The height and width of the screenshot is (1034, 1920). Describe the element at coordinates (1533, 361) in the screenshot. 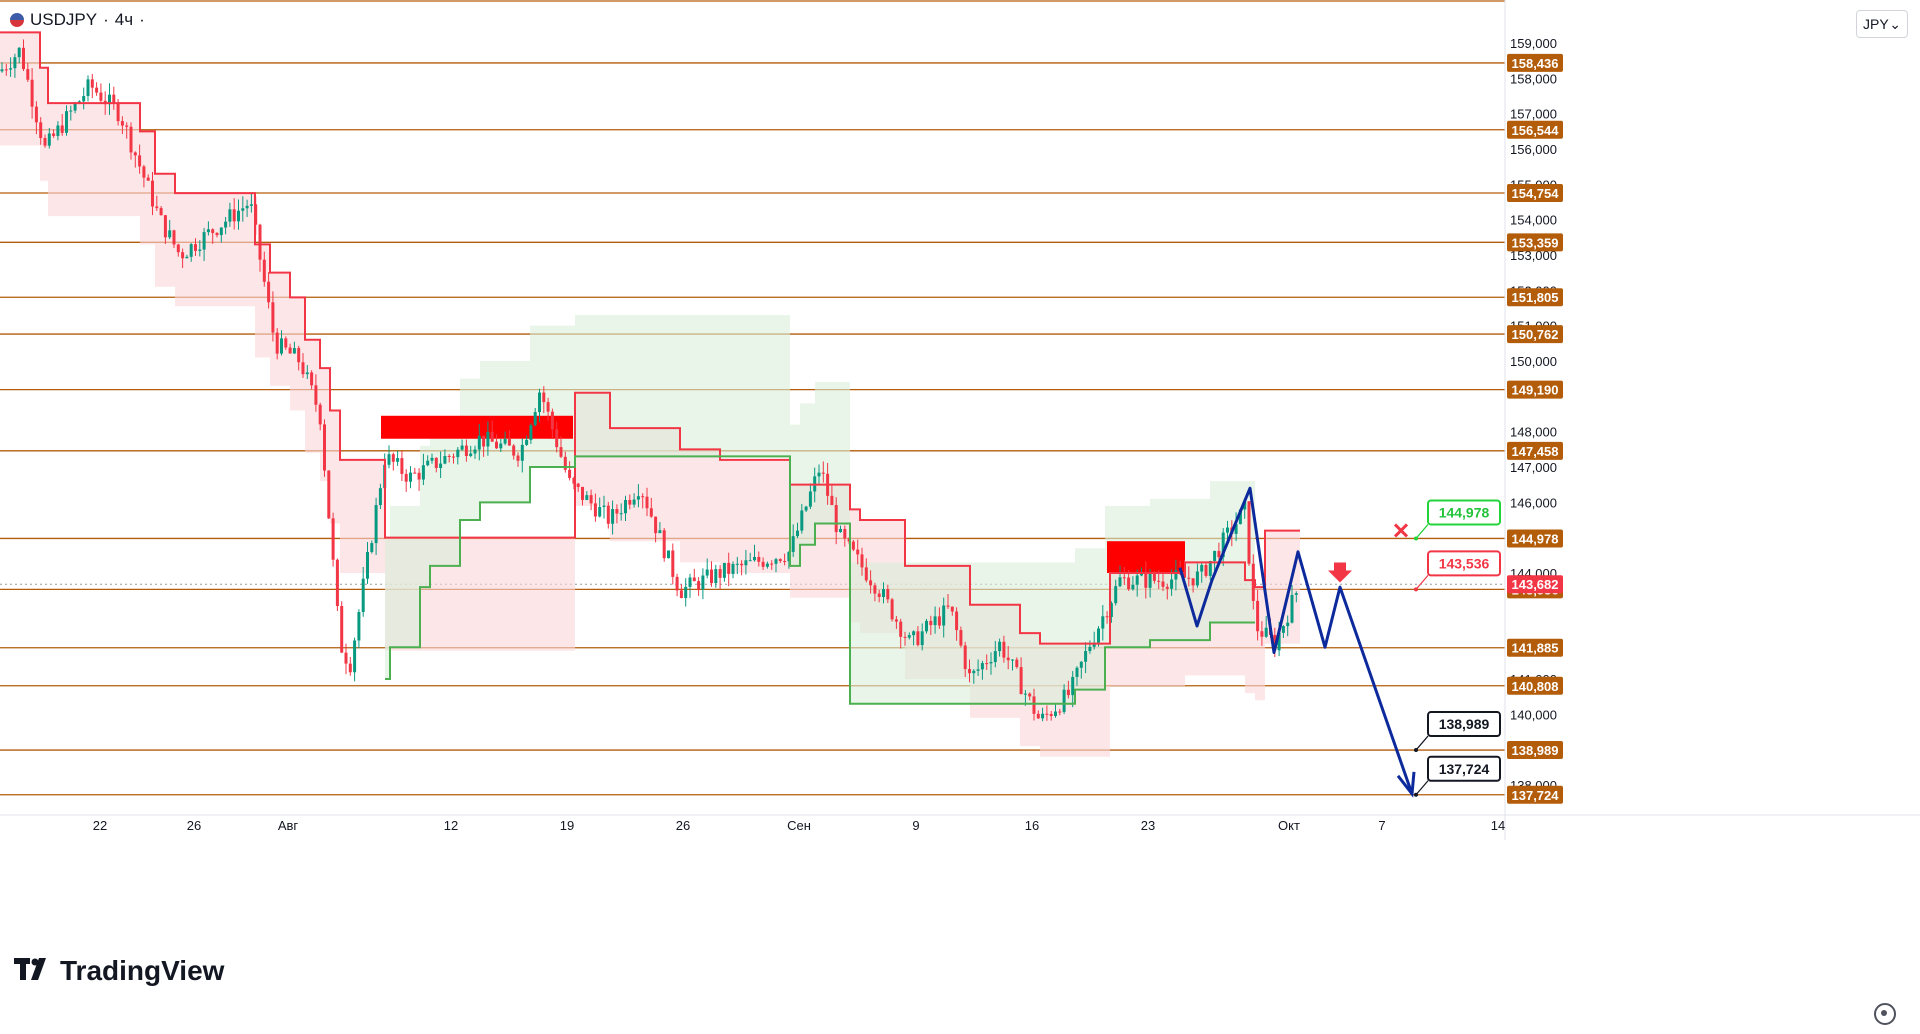

I see `price-tick-label: 150,000` at that location.